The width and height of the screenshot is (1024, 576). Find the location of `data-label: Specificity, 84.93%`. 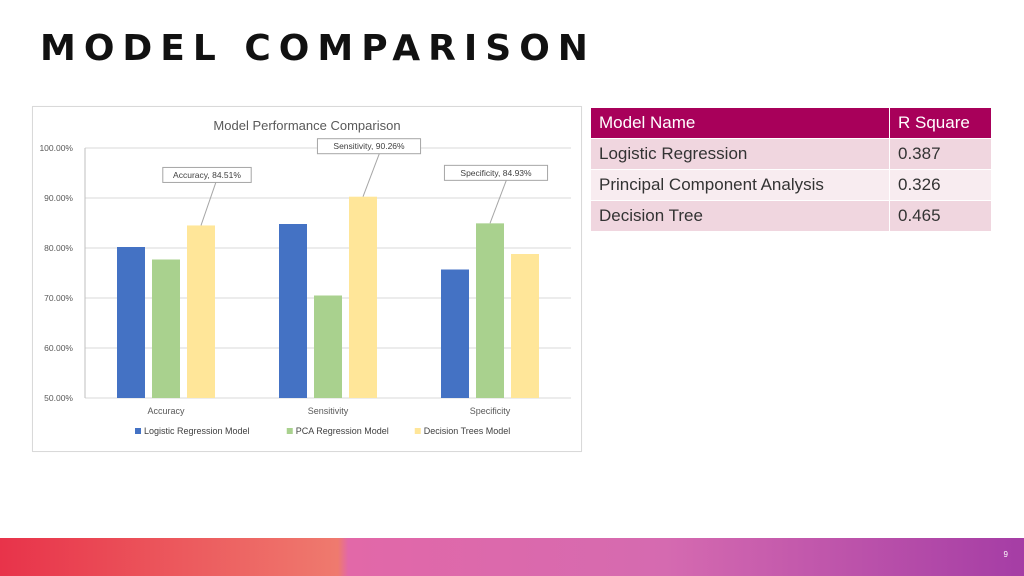

data-label: Specificity, 84.93% is located at coordinates (496, 173).